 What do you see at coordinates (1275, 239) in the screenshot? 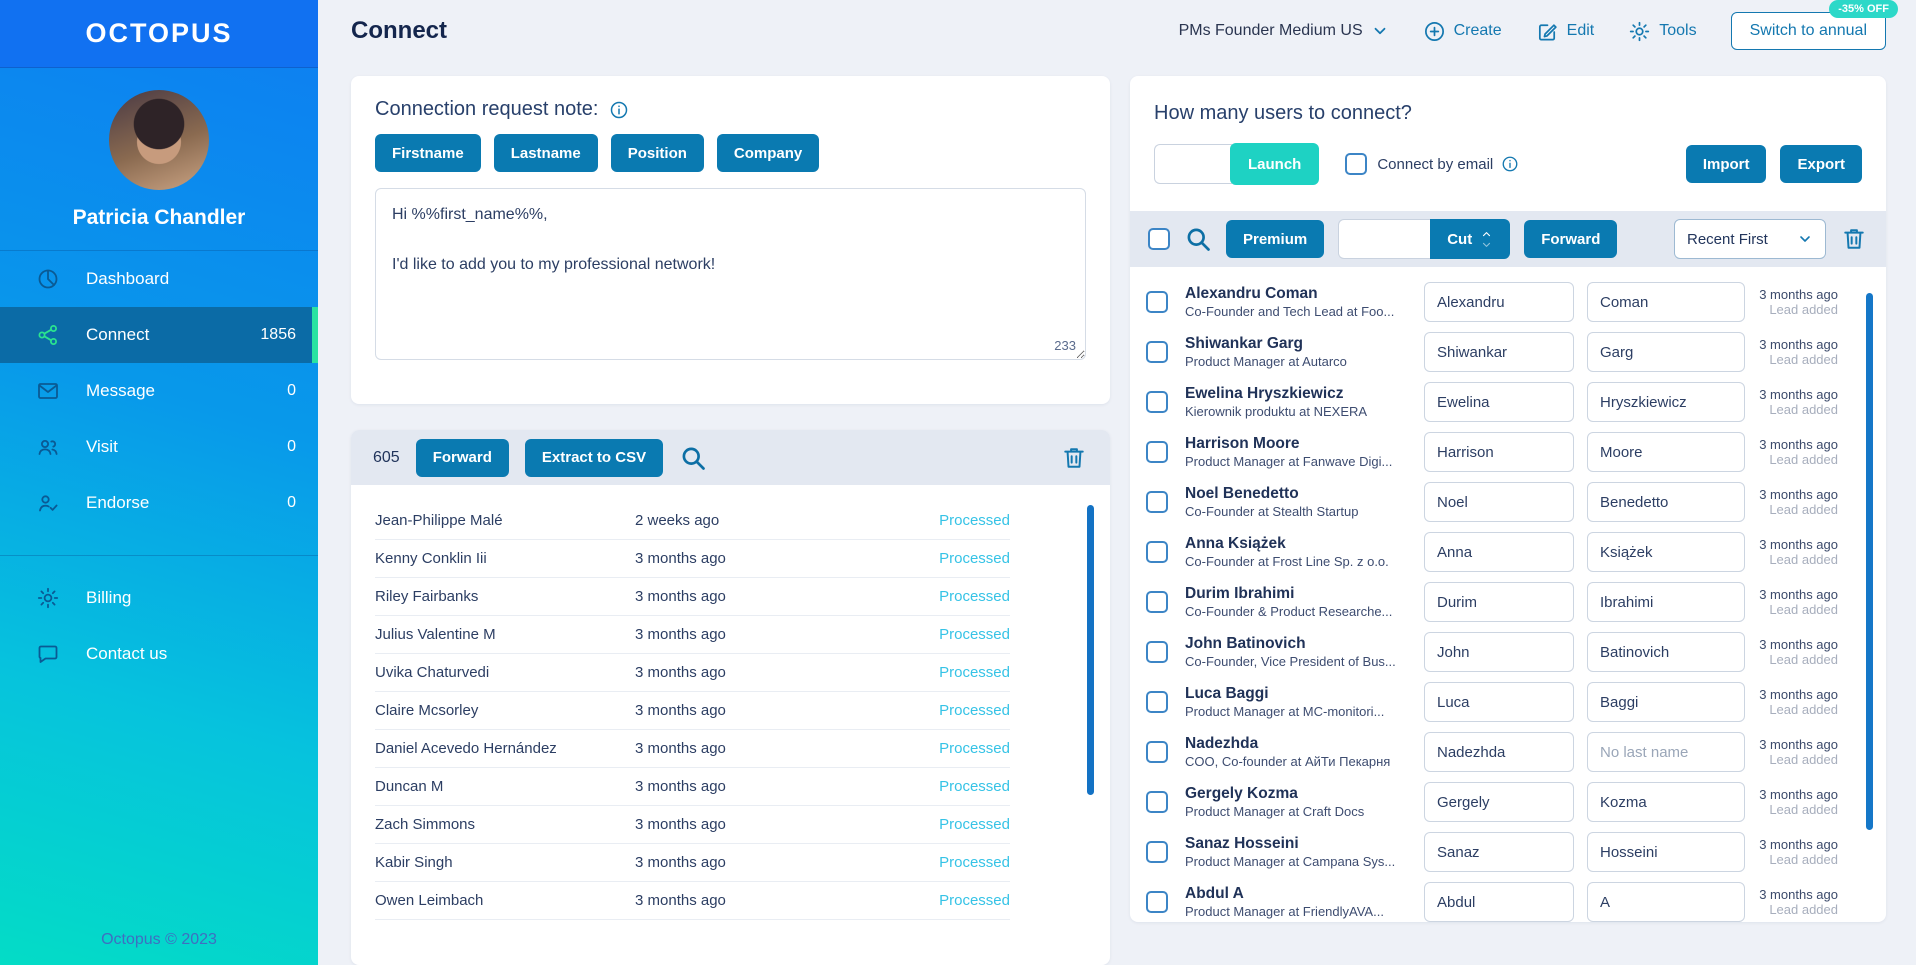
I see `premium-button: Premium` at bounding box center [1275, 239].